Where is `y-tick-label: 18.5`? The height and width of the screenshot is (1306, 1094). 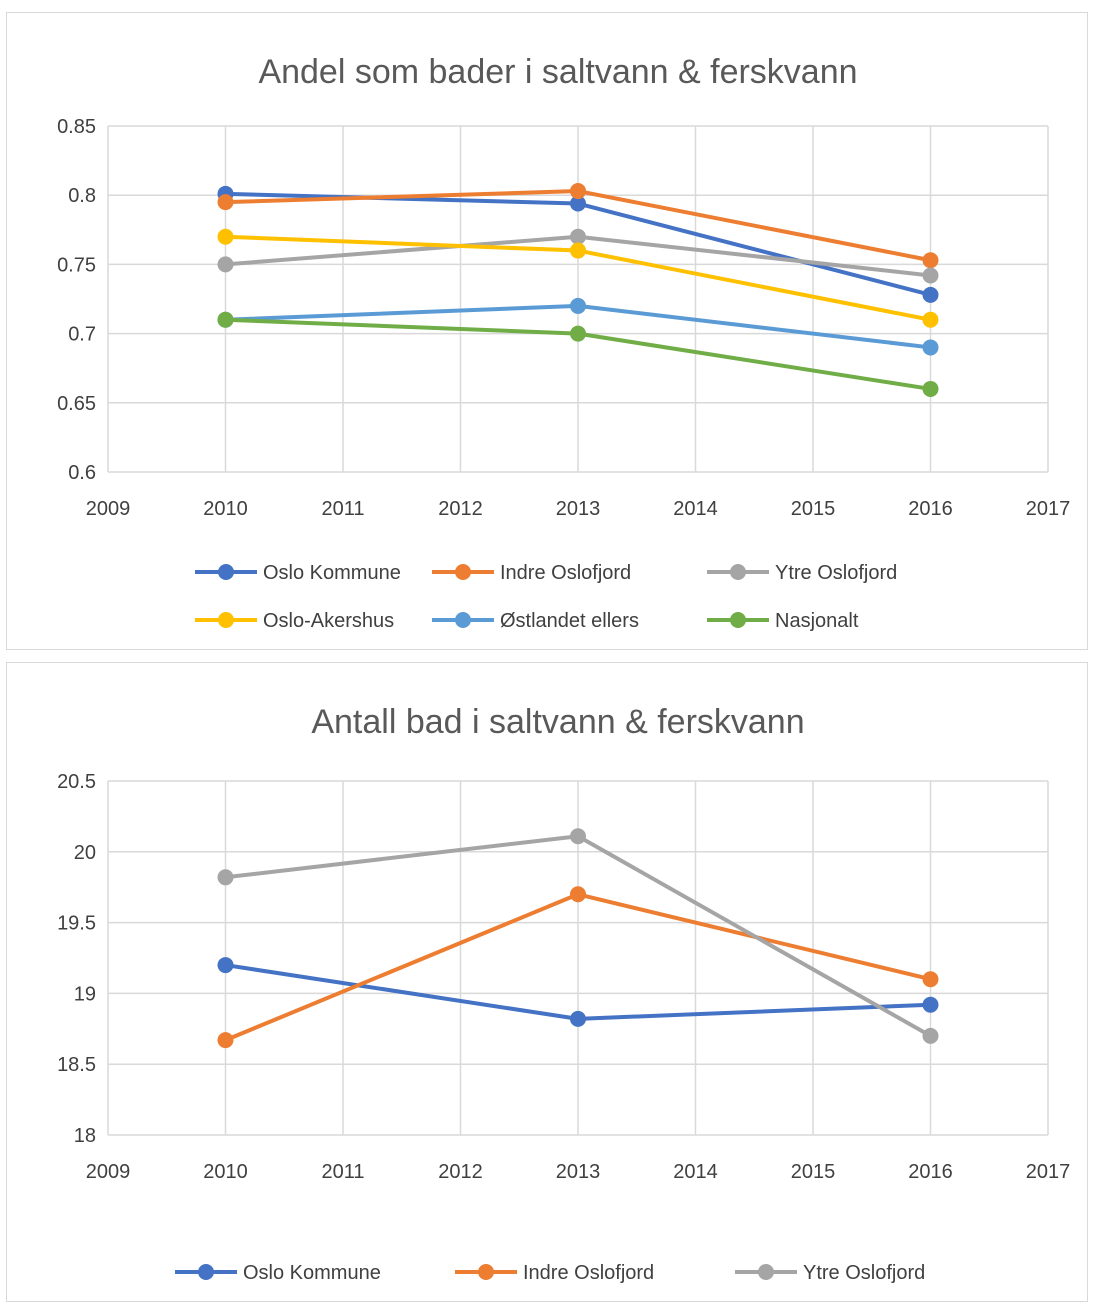 y-tick-label: 18.5 is located at coordinates (76, 1065).